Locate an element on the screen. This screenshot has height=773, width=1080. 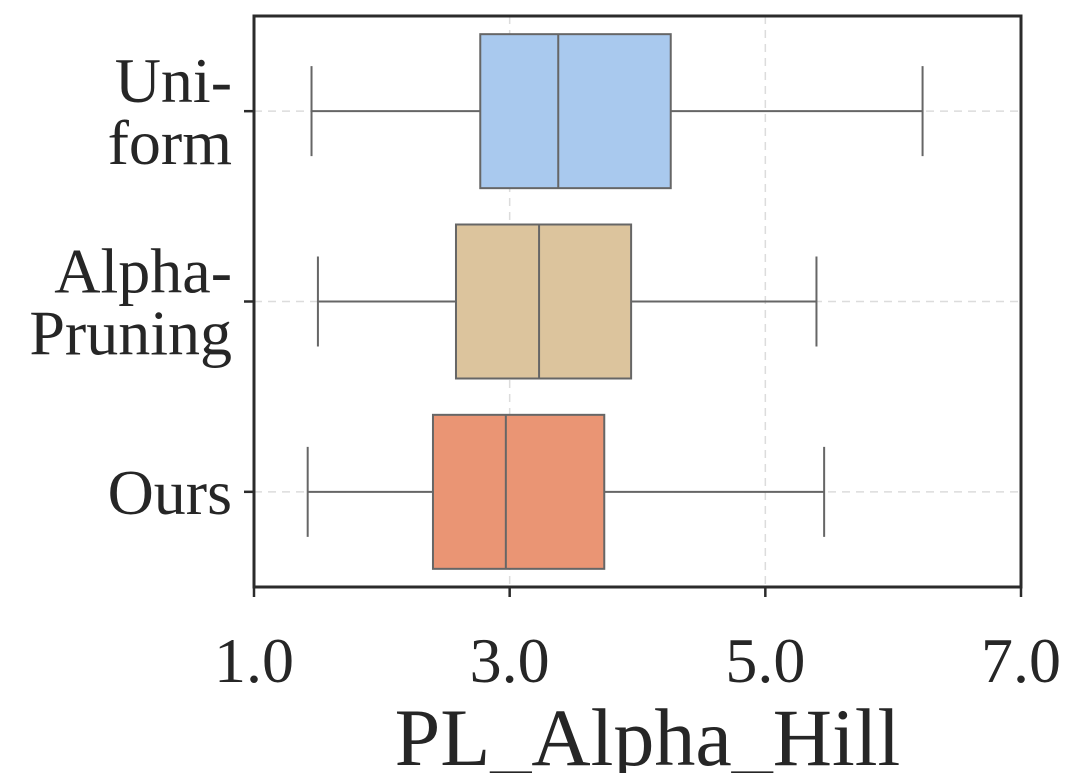
y-tick-label-line: Uni- is located at coordinates (173, 80).